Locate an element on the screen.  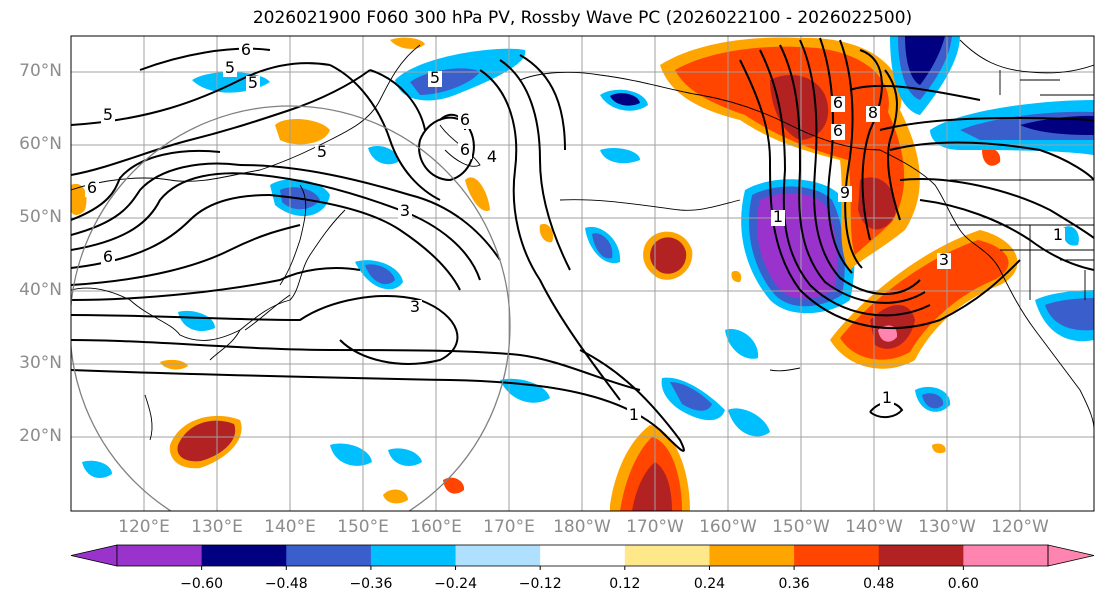
colorbar-frame is located at coordinates (582, 555).